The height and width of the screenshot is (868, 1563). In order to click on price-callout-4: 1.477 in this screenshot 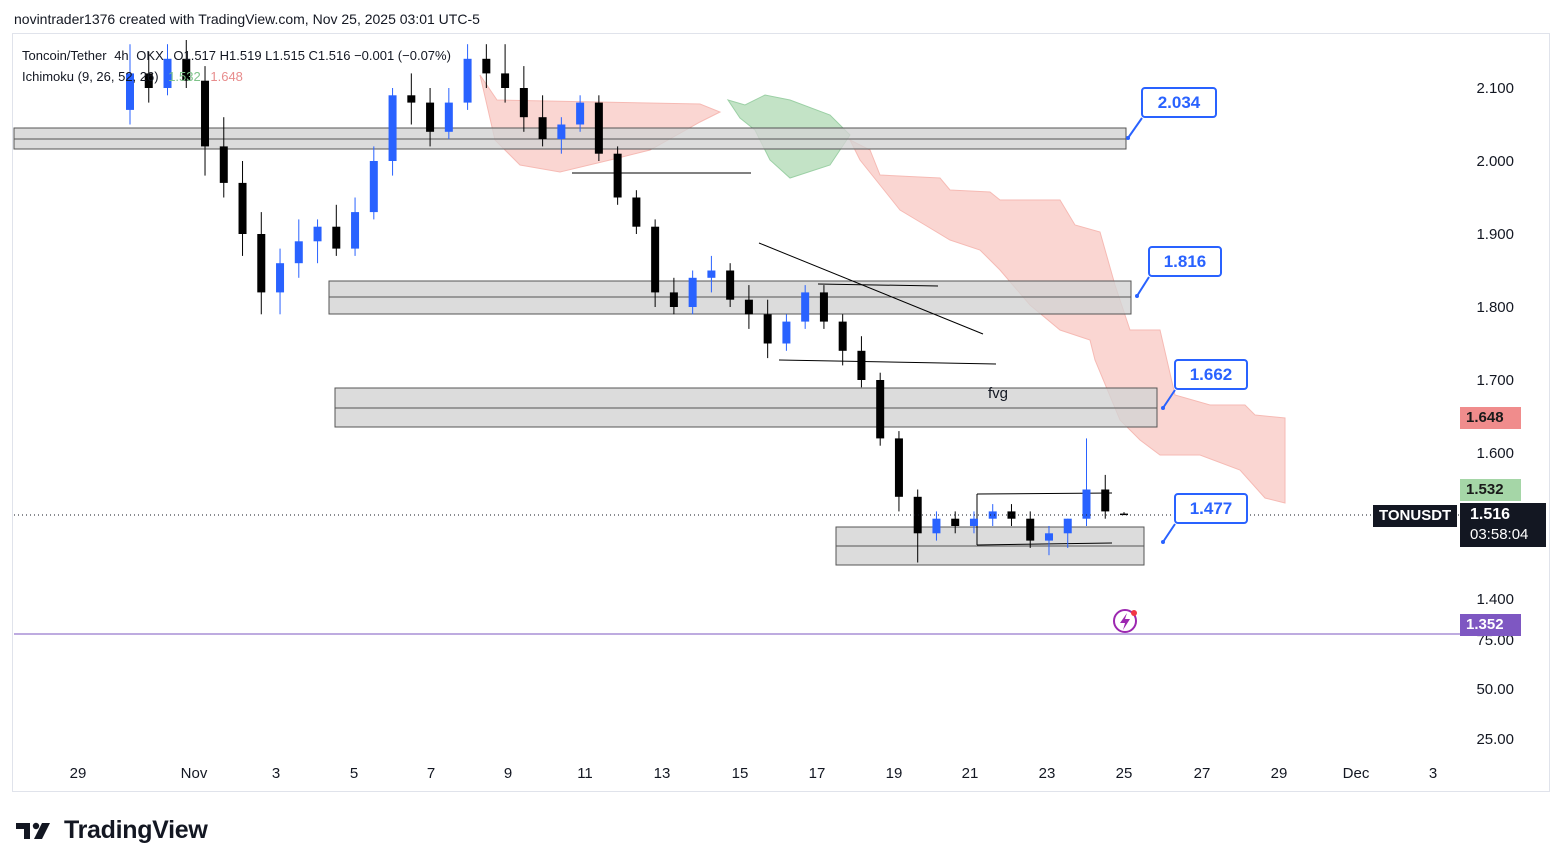, I will do `click(1211, 508)`.